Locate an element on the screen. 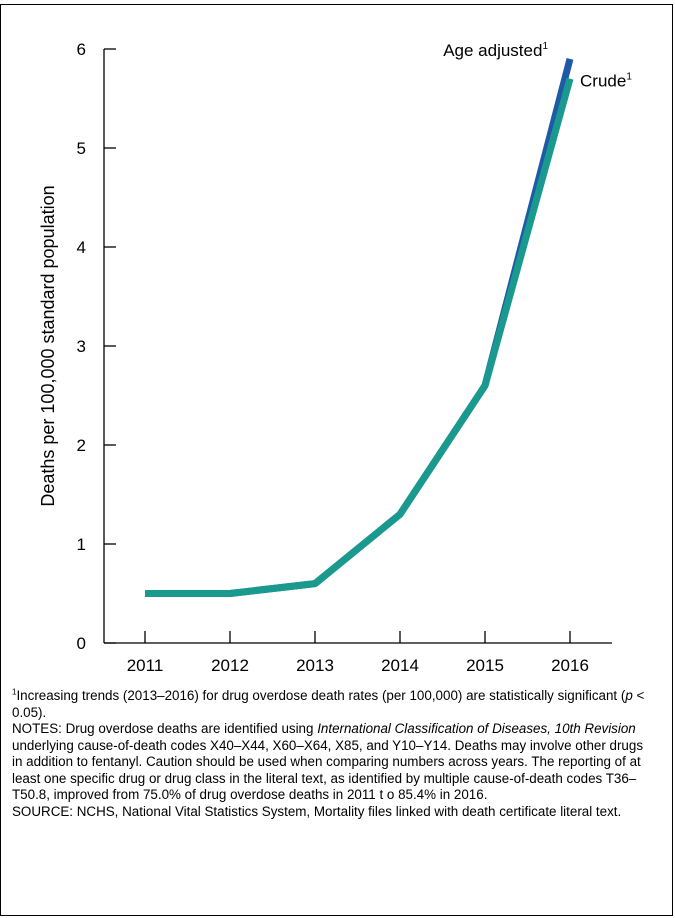 Image resolution: width=675 pixels, height=918 pixels. x-tick-label: 2011 is located at coordinates (145, 665).